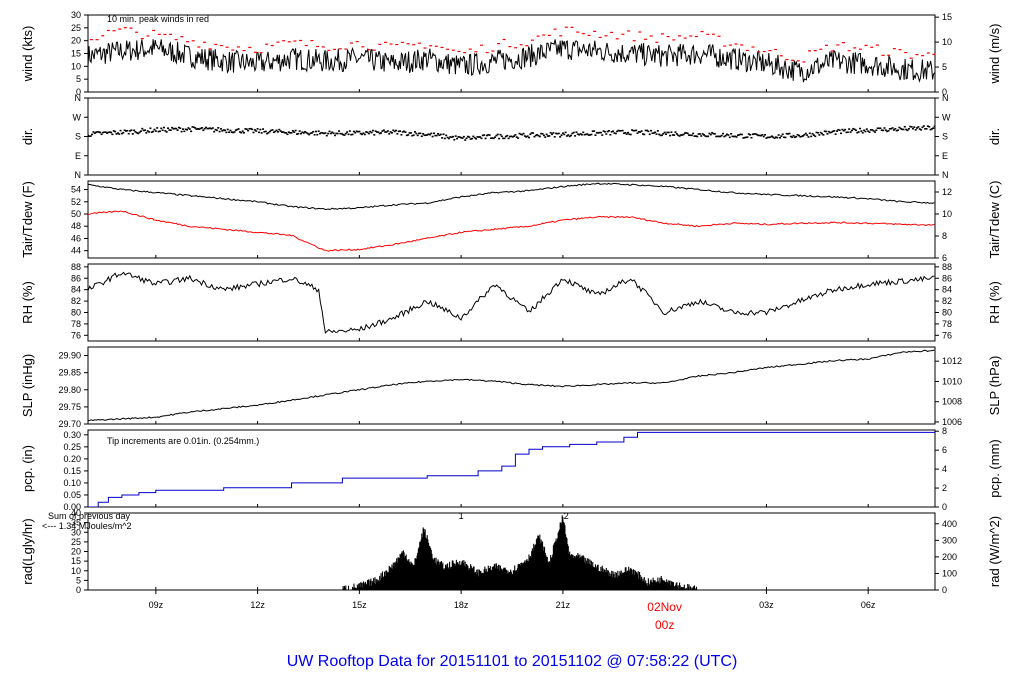  Describe the element at coordinates (72, 483) in the screenshot. I see `y-tick-label: 0.10` at that location.